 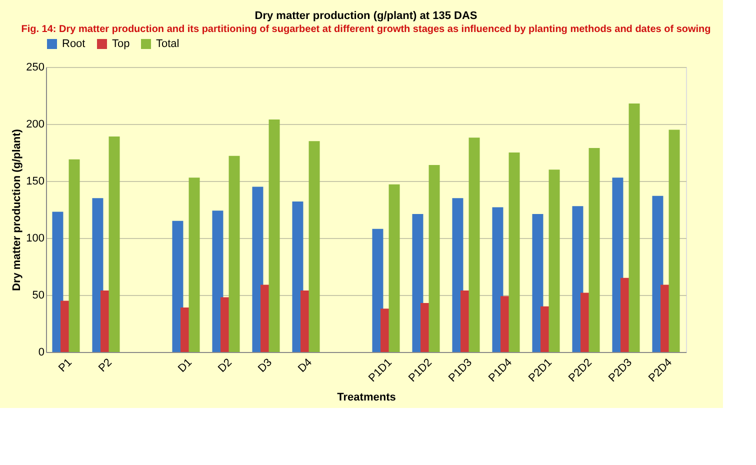 What do you see at coordinates (35, 238) in the screenshot?
I see `y-tick-label: 100` at bounding box center [35, 238].